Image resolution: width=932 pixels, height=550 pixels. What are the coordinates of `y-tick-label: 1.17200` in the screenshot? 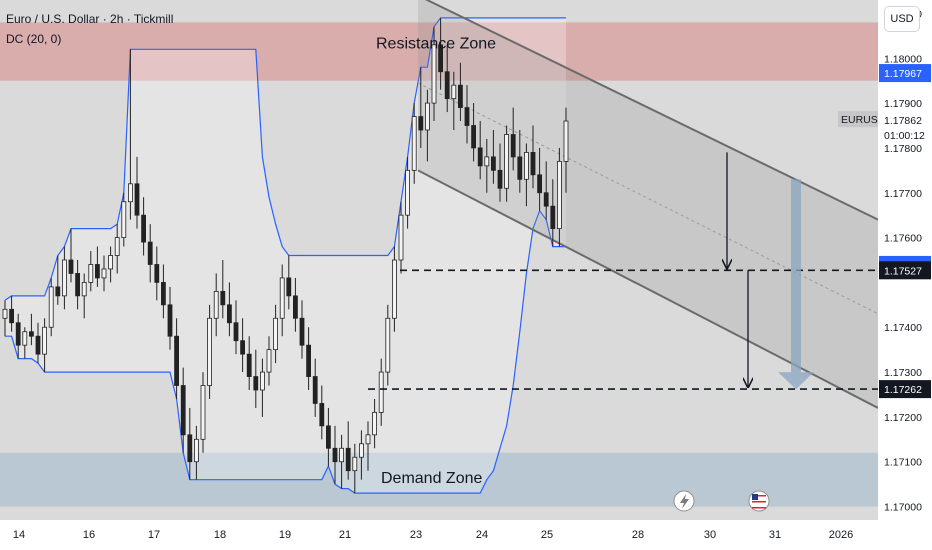 It's located at (903, 418).